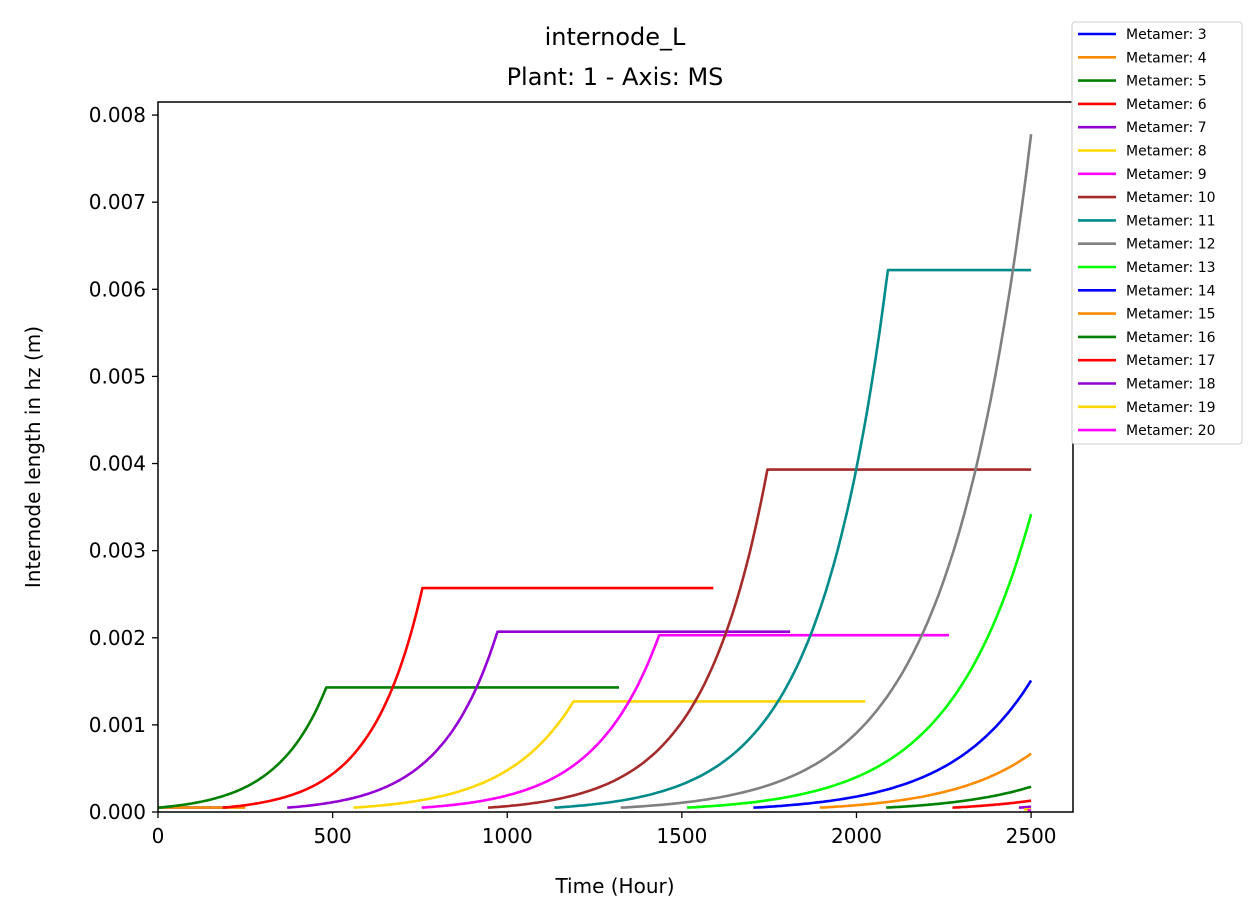 This screenshot has width=1259, height=919. Describe the element at coordinates (681, 836) in the screenshot. I see `x-tick-label: 1500` at that location.